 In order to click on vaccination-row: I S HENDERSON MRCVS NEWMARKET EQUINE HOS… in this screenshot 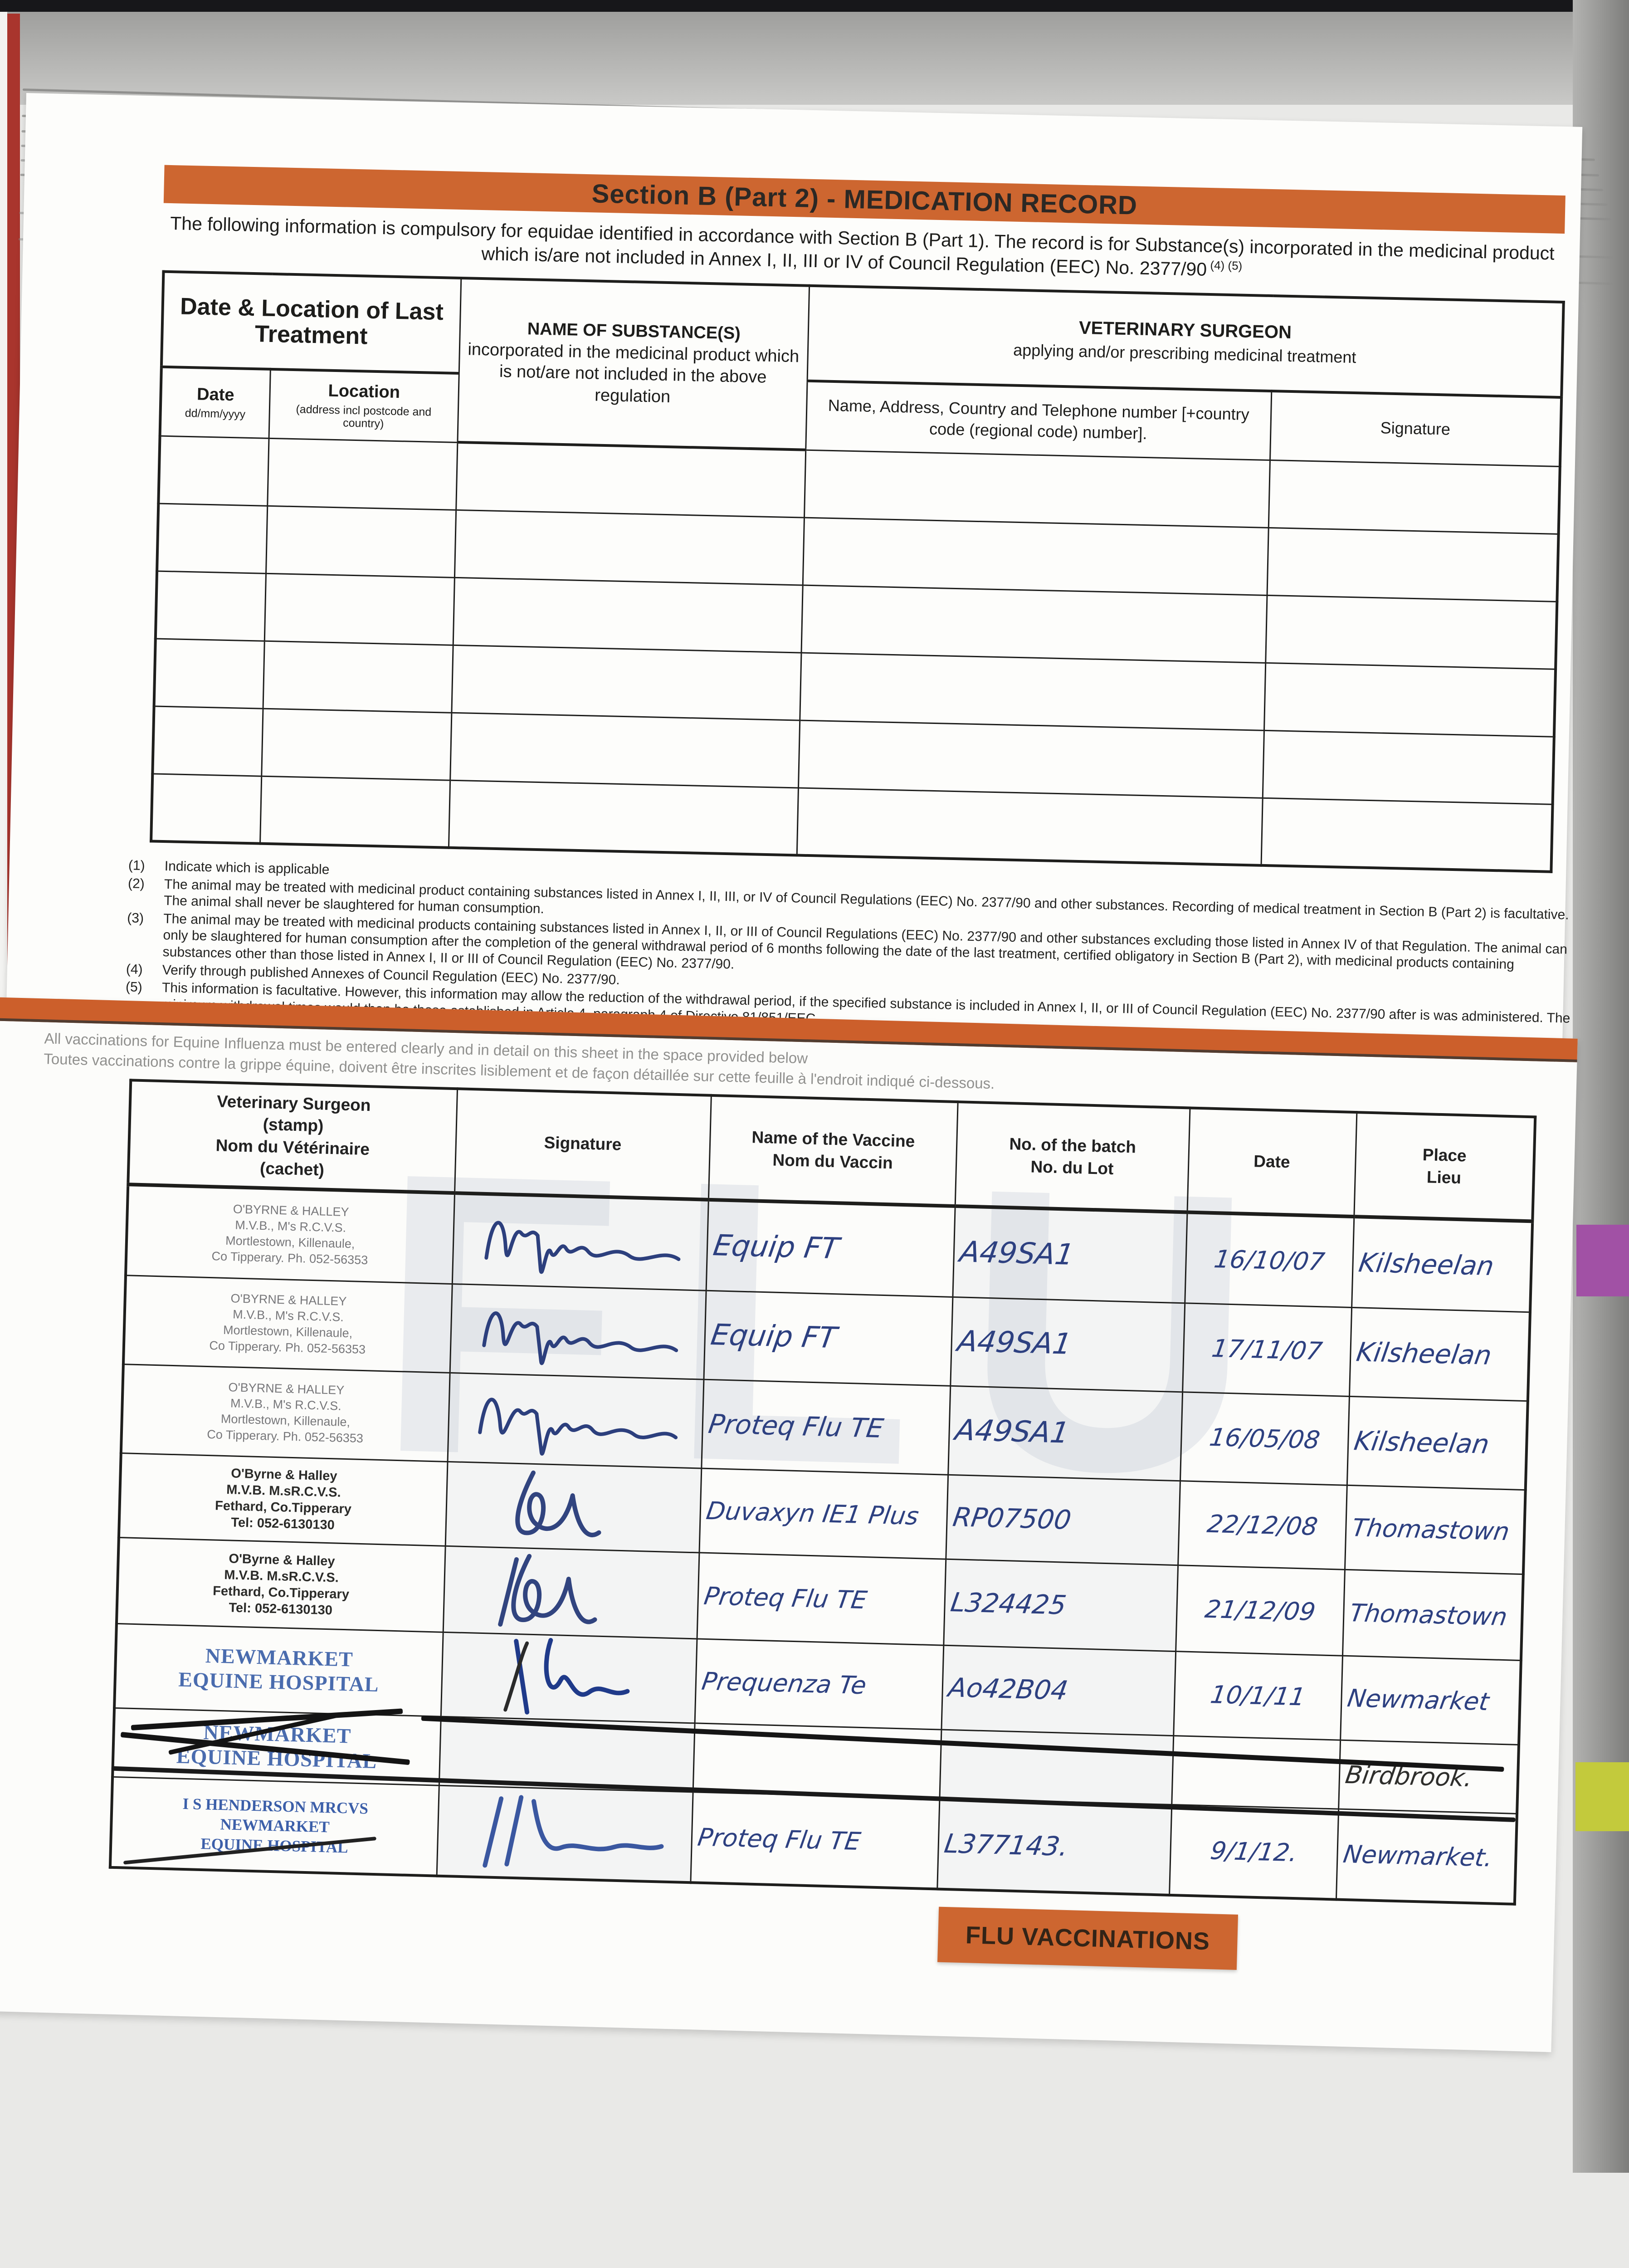, I will do `click(814, 1840)`.